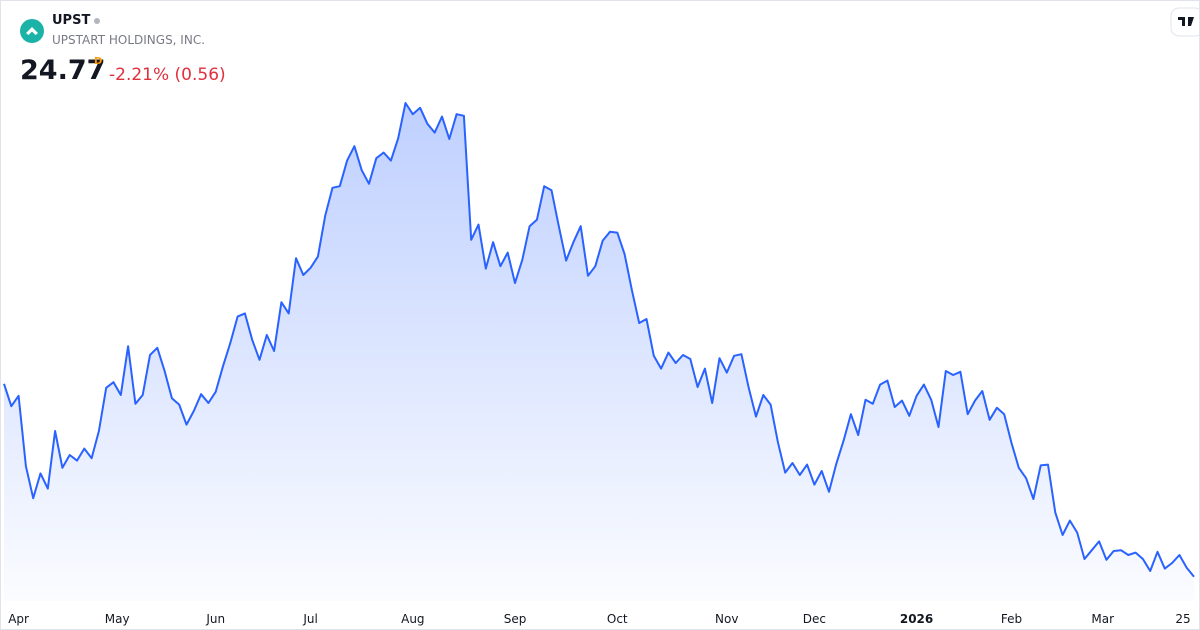  What do you see at coordinates (309, 619) in the screenshot?
I see `x-tick-label: Jul` at bounding box center [309, 619].